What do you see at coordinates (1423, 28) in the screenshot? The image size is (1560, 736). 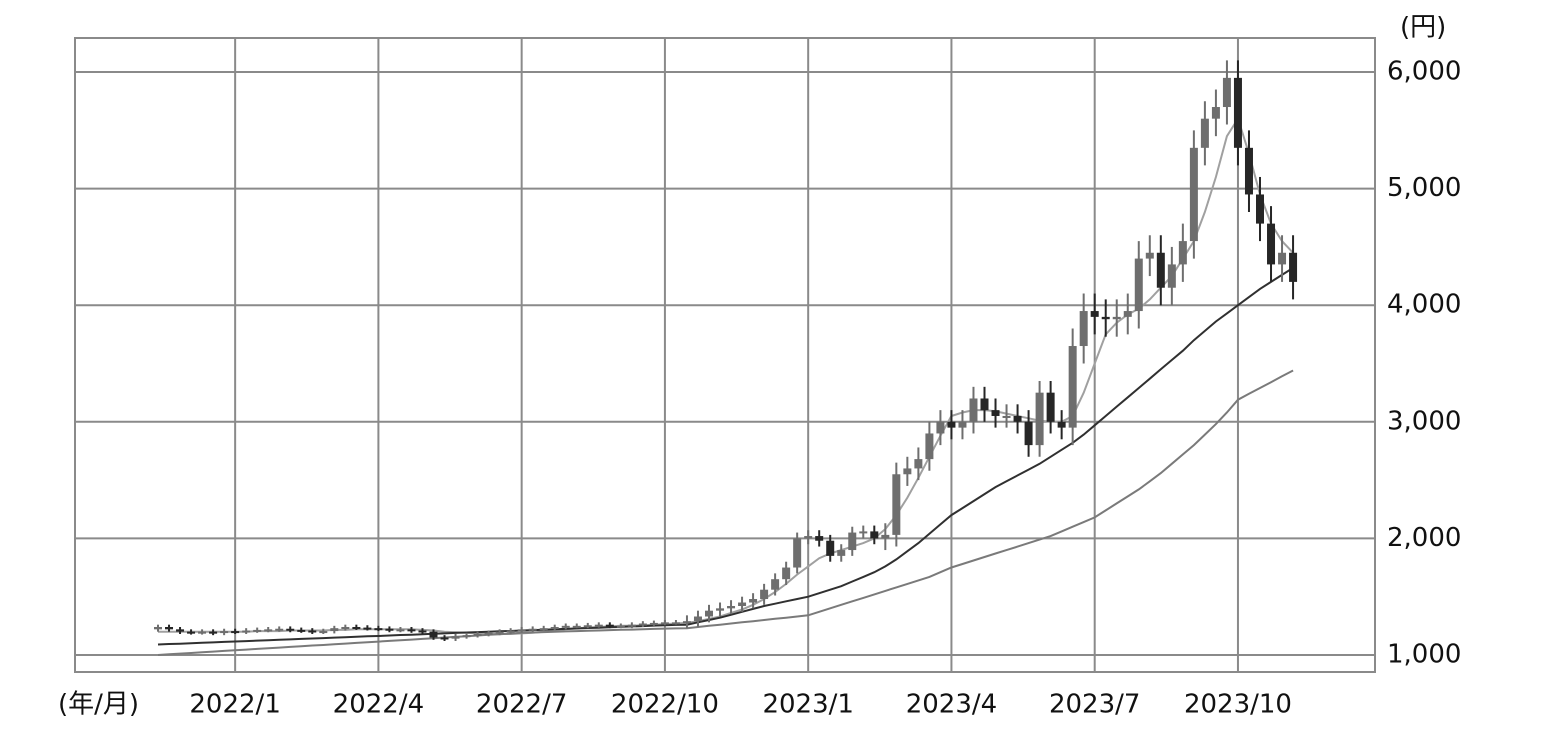 I see `y-unit: (円)` at bounding box center [1423, 28].